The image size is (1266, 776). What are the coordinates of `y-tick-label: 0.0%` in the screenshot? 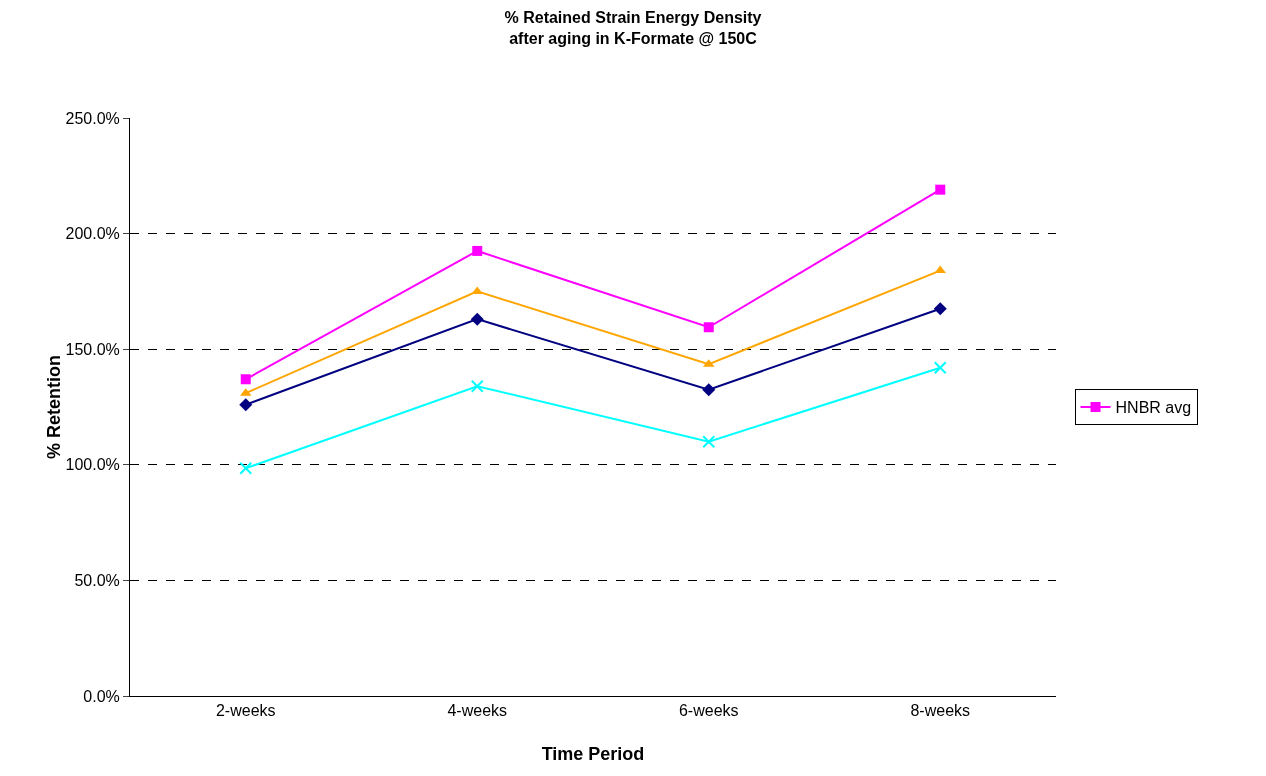 It's located at (101, 696).